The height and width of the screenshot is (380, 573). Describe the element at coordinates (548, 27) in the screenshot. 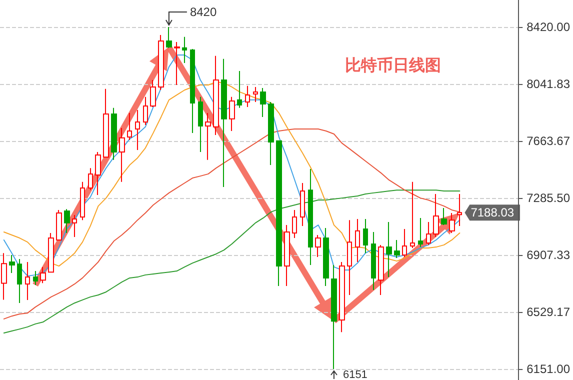

I see `y-tick-label: 8420.00` at that location.